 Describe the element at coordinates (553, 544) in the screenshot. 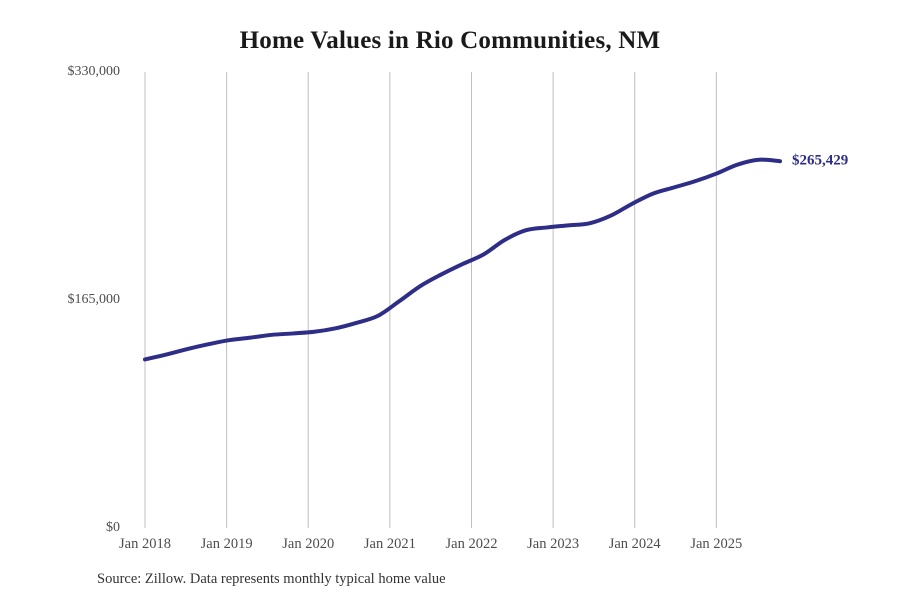

I see `x-tick-label: Jan 2023` at that location.